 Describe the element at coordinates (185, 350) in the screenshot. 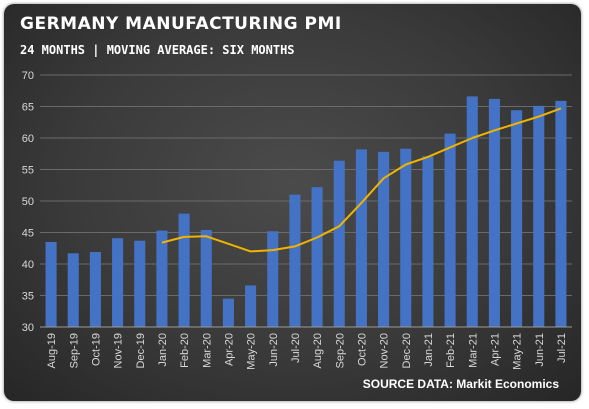

I see `x-tick-label: Feb-20` at that location.